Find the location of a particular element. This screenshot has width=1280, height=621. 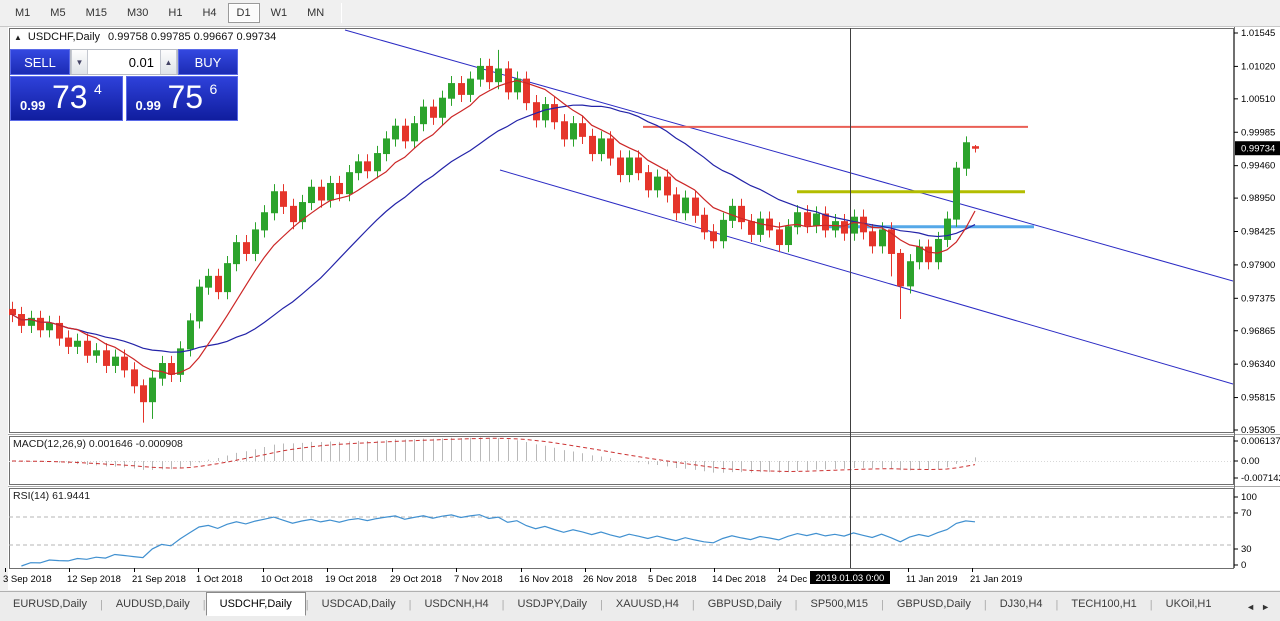

timeframe-button-m30: M30 is located at coordinates (137, 13).